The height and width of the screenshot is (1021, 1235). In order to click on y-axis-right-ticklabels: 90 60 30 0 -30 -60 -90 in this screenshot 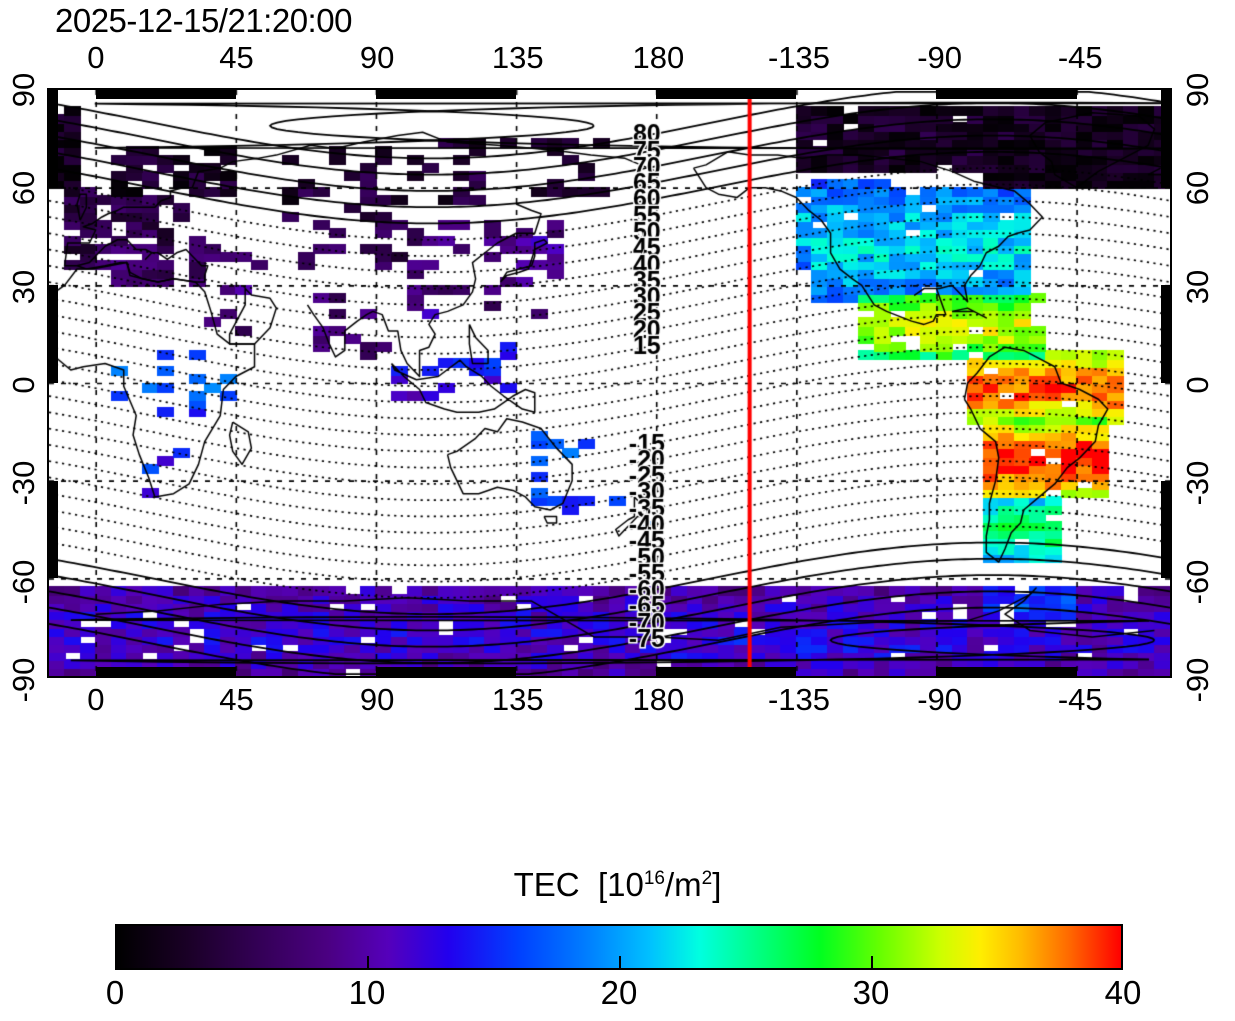, I will do `click(1198, 388)`.